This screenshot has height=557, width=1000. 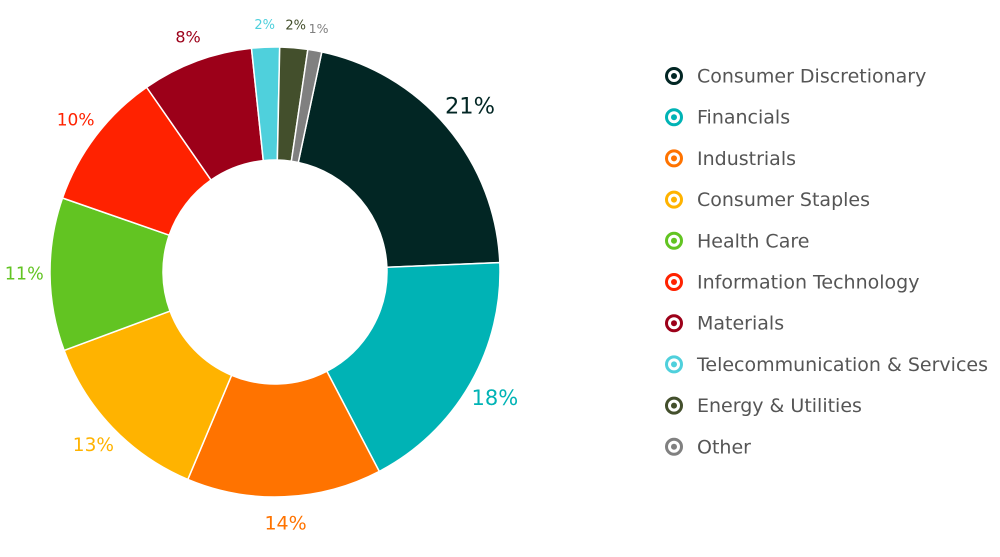 I want to click on legend-item: Consumer Staples, so click(x=767, y=200).